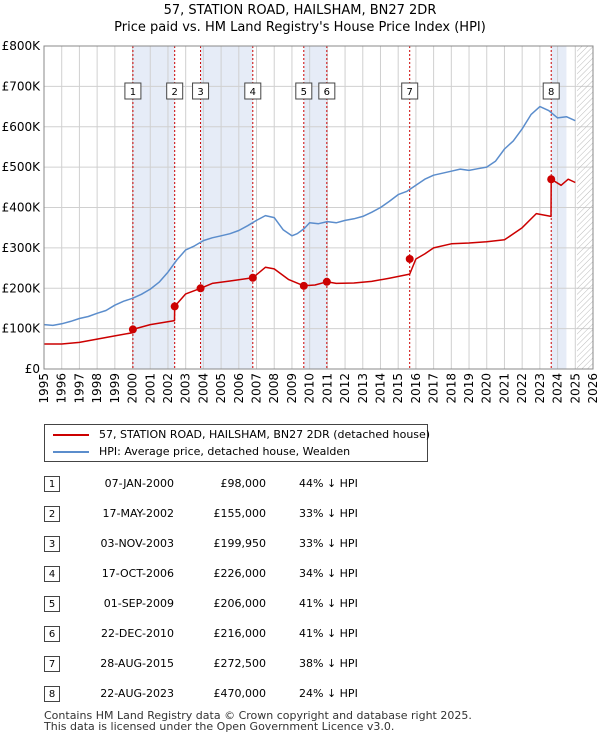 This screenshot has width=600, height=740. Describe the element at coordinates (52, 664) in the screenshot. I see `sale-number: 7` at that location.